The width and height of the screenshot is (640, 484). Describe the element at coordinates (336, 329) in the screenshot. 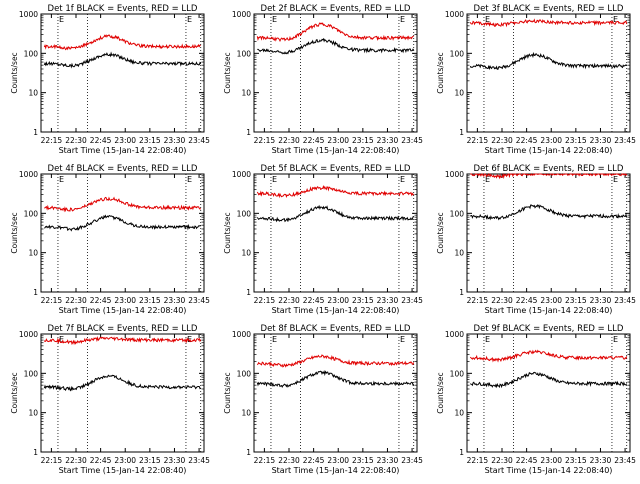

I see `chart-title: Det 8f BLACK = Events, RED = LLD` at that location.